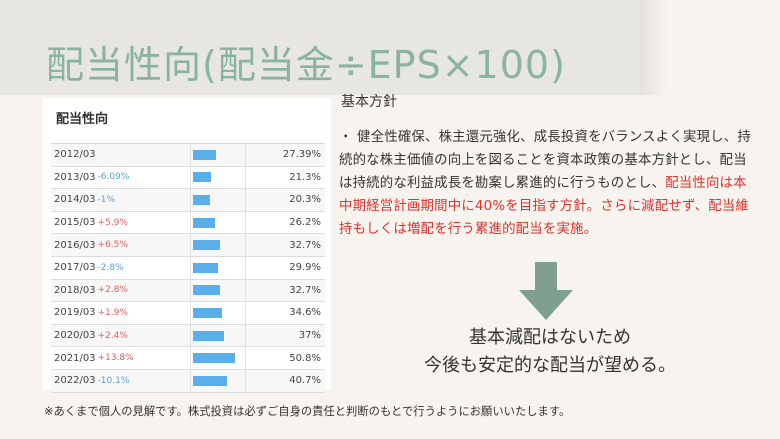 This screenshot has height=439, width=780. I want to click on row-change: +2.8%, so click(112, 290).